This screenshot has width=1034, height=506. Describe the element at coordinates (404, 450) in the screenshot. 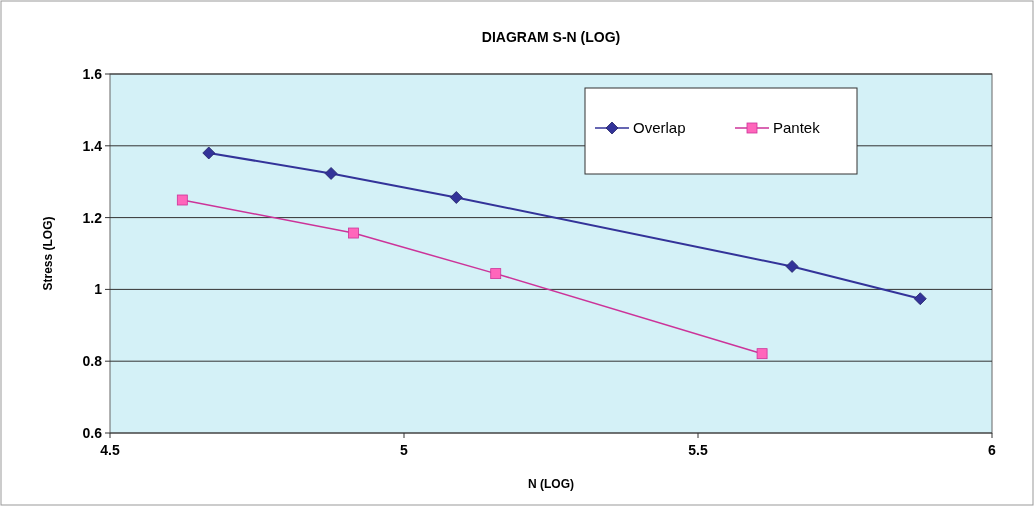

I see `x-tick-label: 5` at that location.